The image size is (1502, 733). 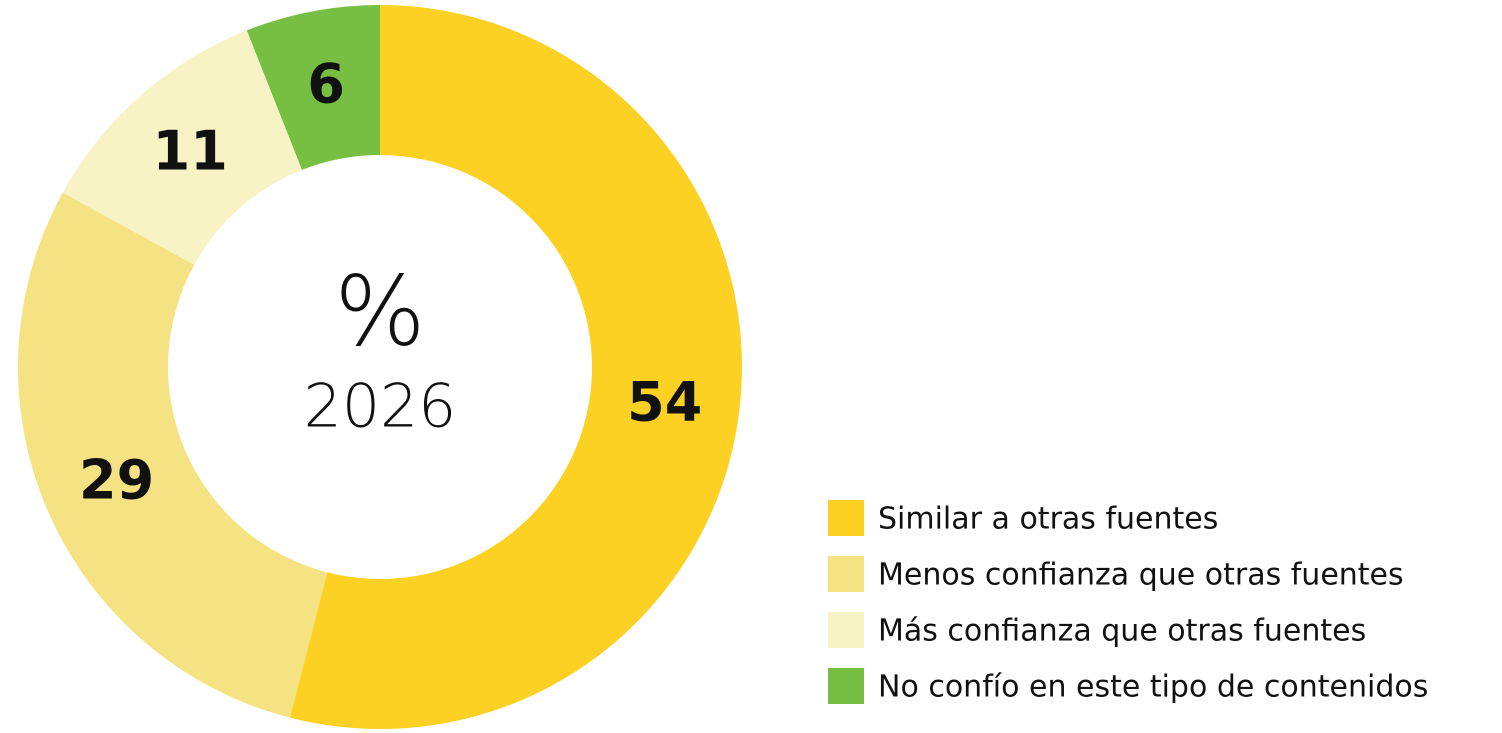 What do you see at coordinates (380, 407) in the screenshot?
I see `center-sublabel: 2026` at bounding box center [380, 407].